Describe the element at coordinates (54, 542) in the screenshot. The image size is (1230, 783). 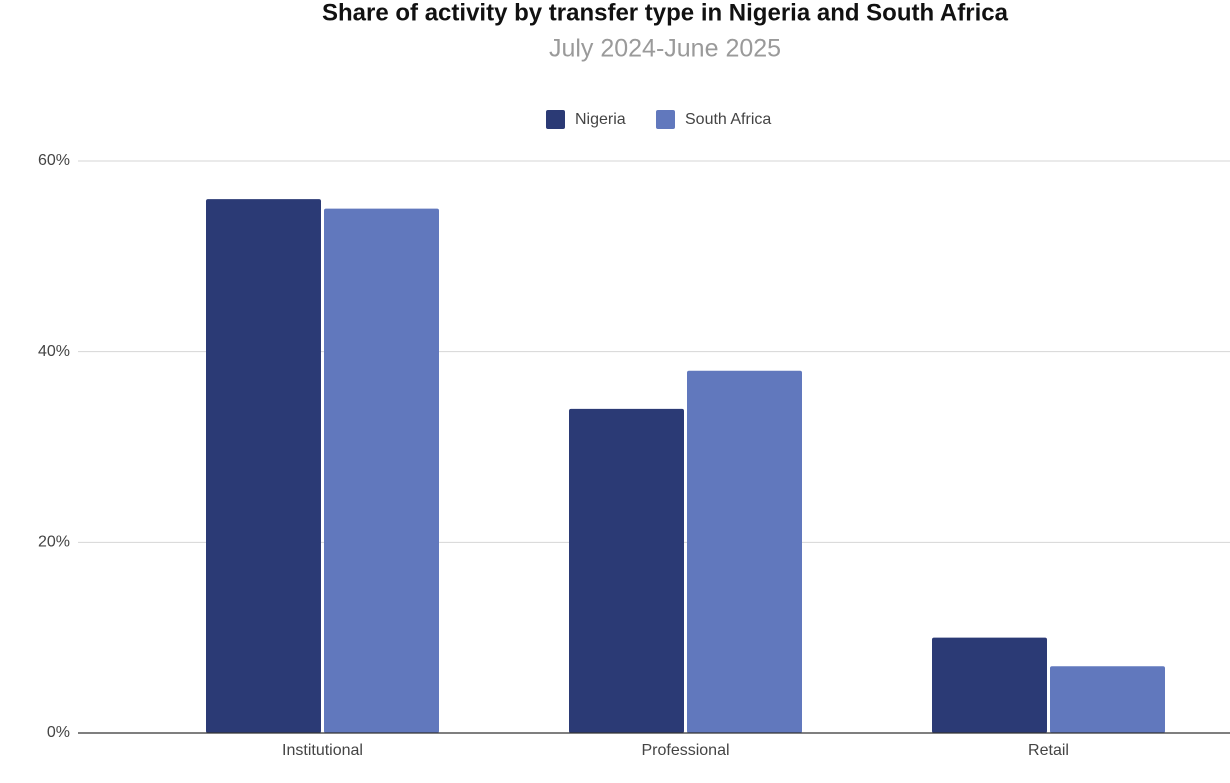
I see `y-tick-label: 20%` at that location.